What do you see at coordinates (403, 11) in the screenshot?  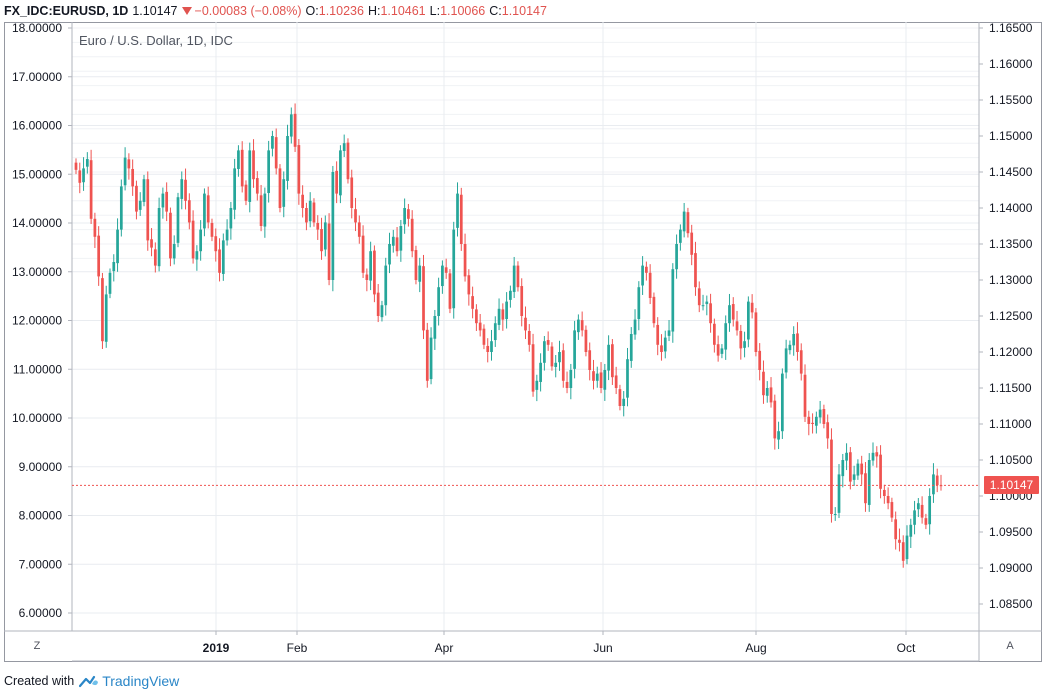 I see `high-value: 1.10461` at bounding box center [403, 11].